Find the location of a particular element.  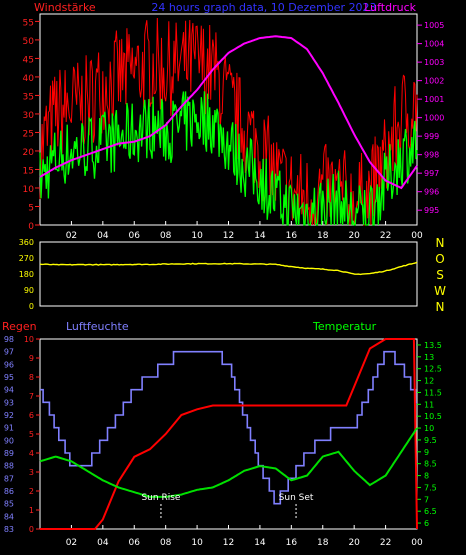

temperature-tick-label: 13.5 is located at coordinates (433, 345).